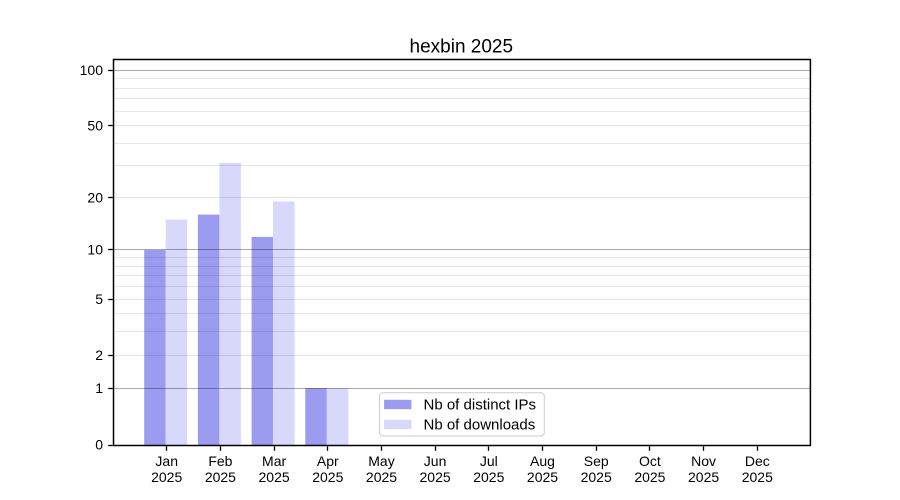 This screenshot has height=500, width=900. I want to click on svg-text: 5, so click(99, 299).